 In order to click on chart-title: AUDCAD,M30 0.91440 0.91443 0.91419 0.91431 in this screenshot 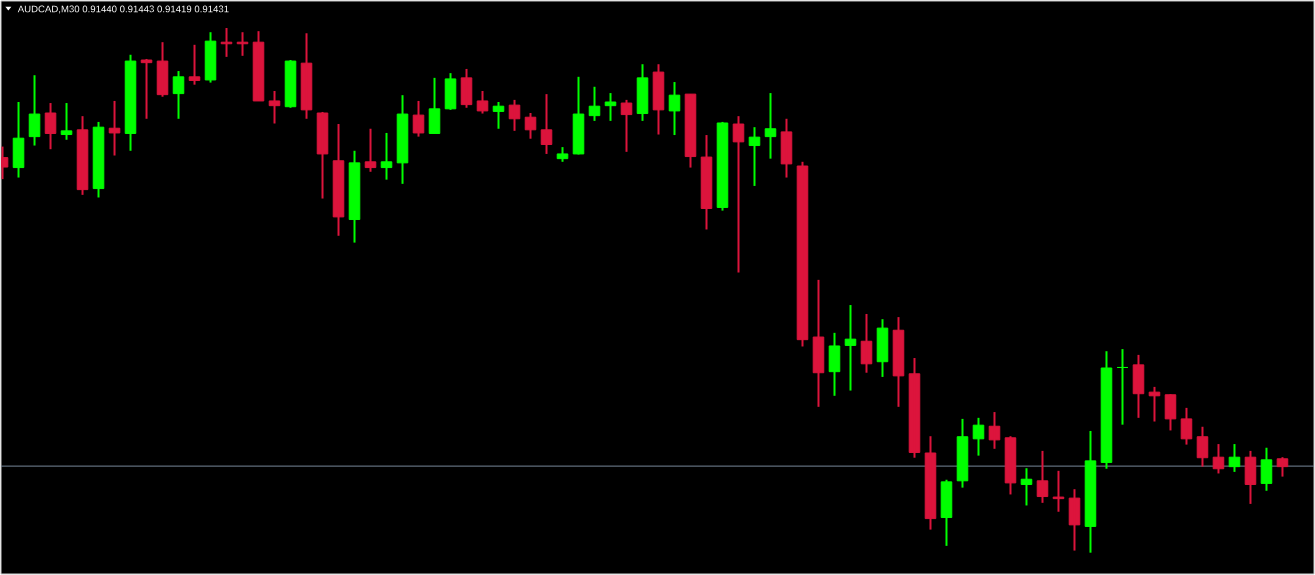, I will do `click(123, 9)`.